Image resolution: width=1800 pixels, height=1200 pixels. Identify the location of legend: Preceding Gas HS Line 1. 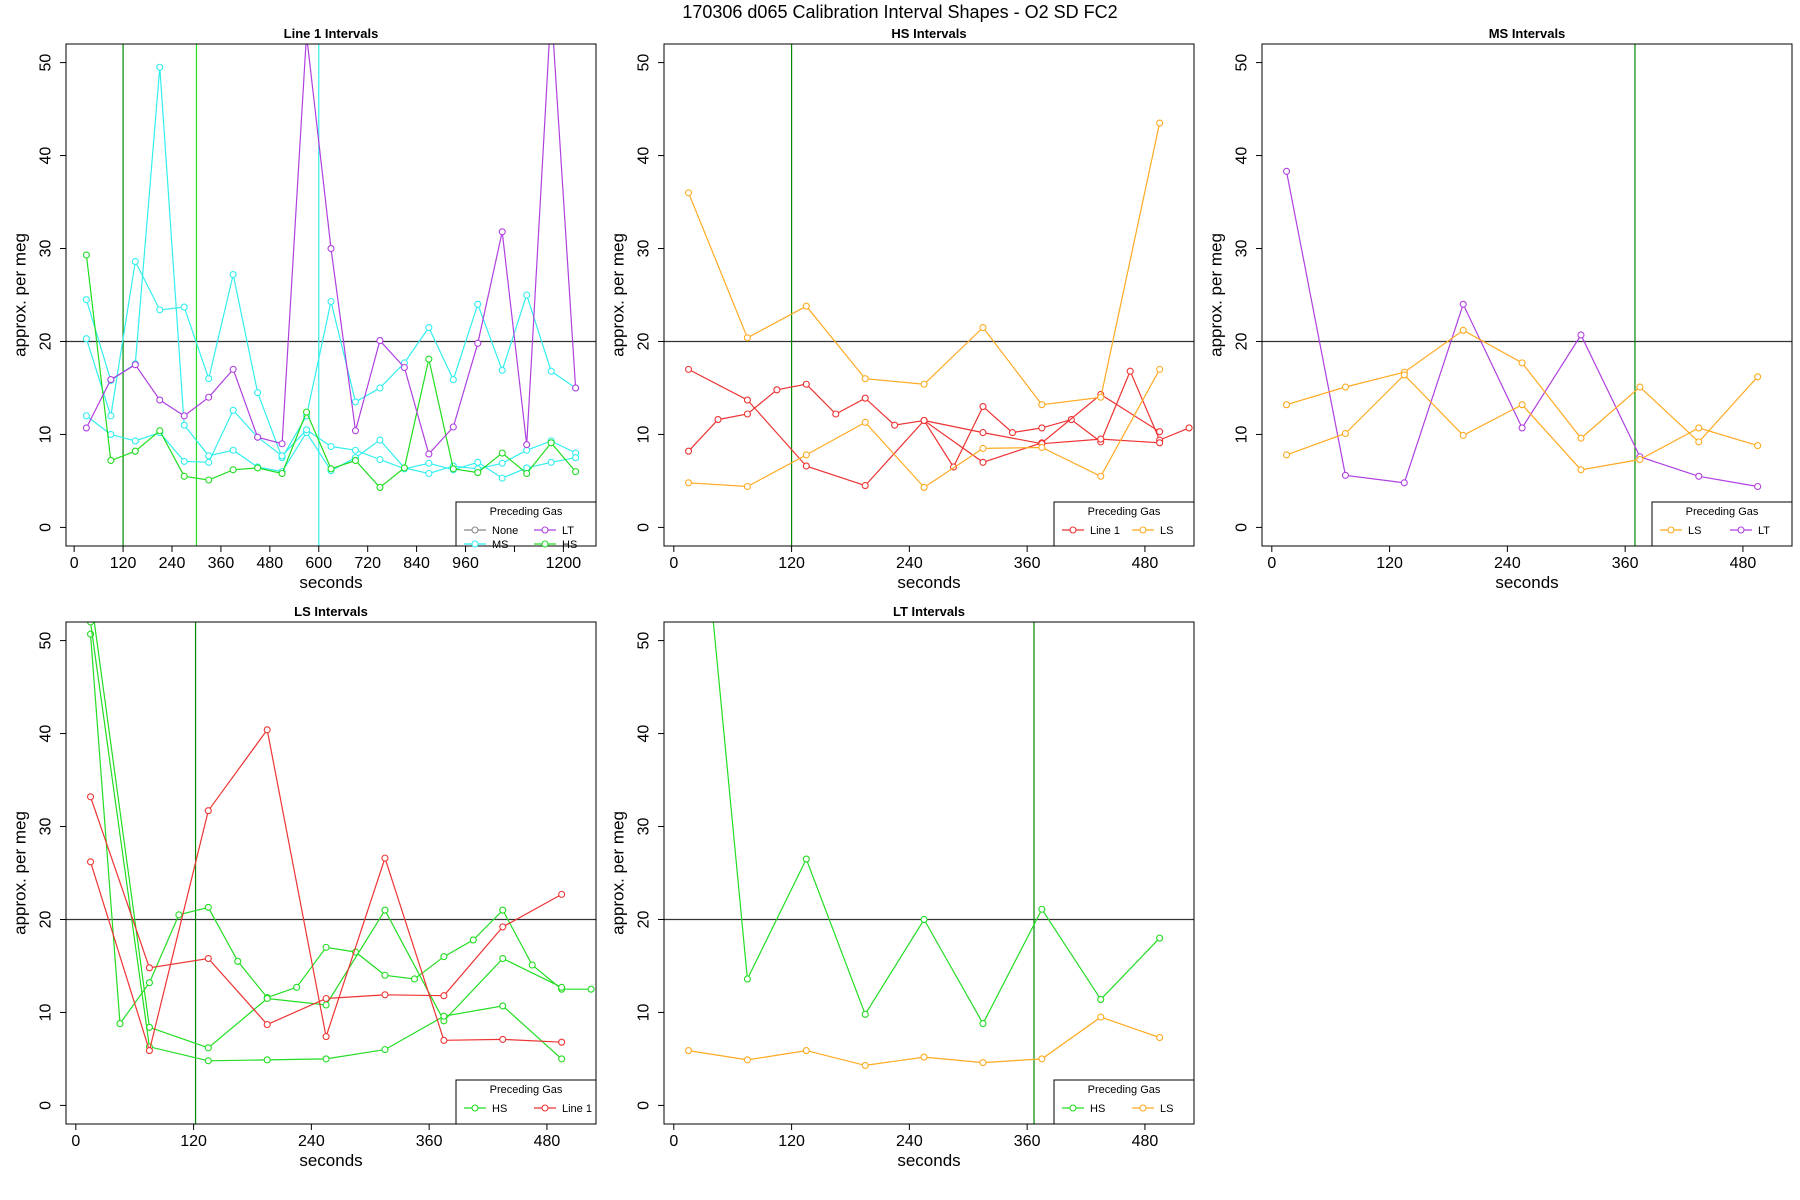
(526, 1102).